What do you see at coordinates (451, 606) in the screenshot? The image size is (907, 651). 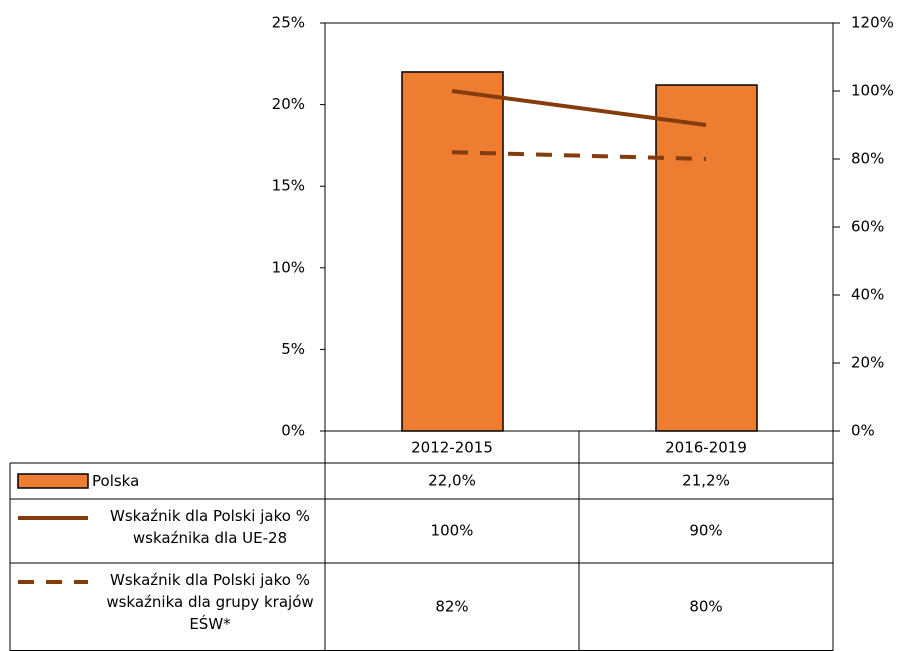 I see `value-label: 82%` at bounding box center [451, 606].